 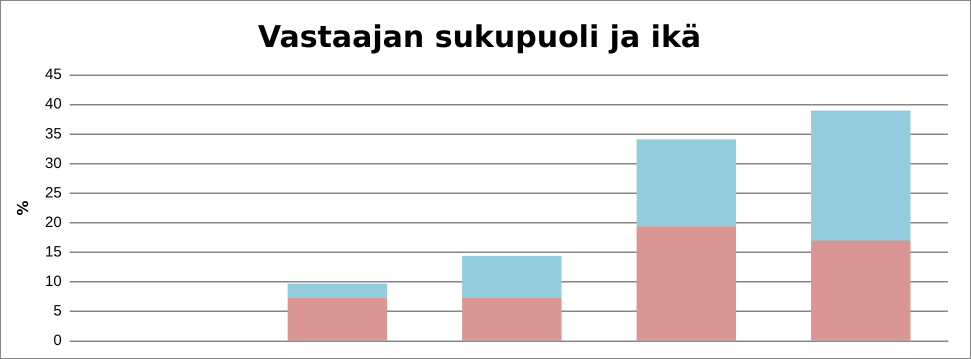 What do you see at coordinates (53, 163) in the screenshot?
I see `y-tick-label: 30` at bounding box center [53, 163].